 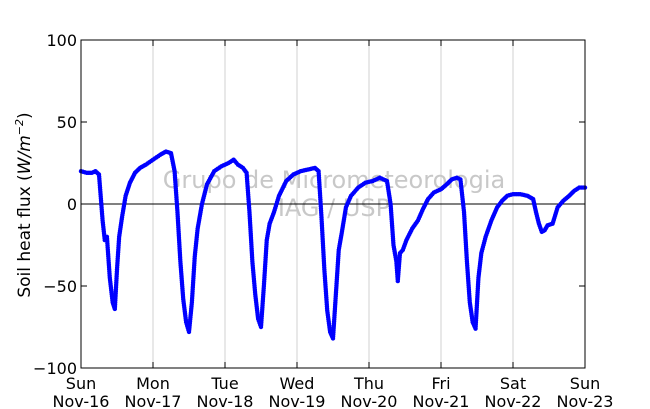 I want to click on x-tick-label-day: Thu, so click(x=368, y=383).